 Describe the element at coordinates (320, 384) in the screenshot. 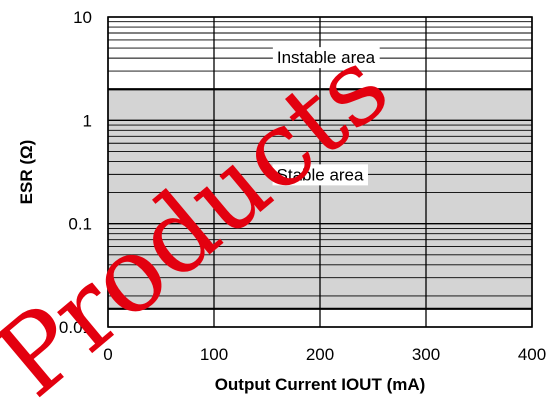

I see `x-axis-label: Output Current IOUT (mA)` at that location.